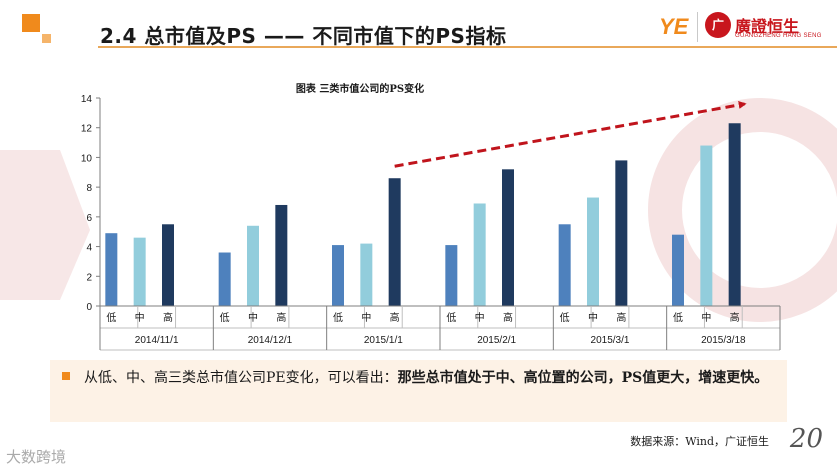 The height and width of the screenshot is (469, 837). Describe the element at coordinates (89, 218) in the screenshot. I see `y-tick-label: 6` at that location.